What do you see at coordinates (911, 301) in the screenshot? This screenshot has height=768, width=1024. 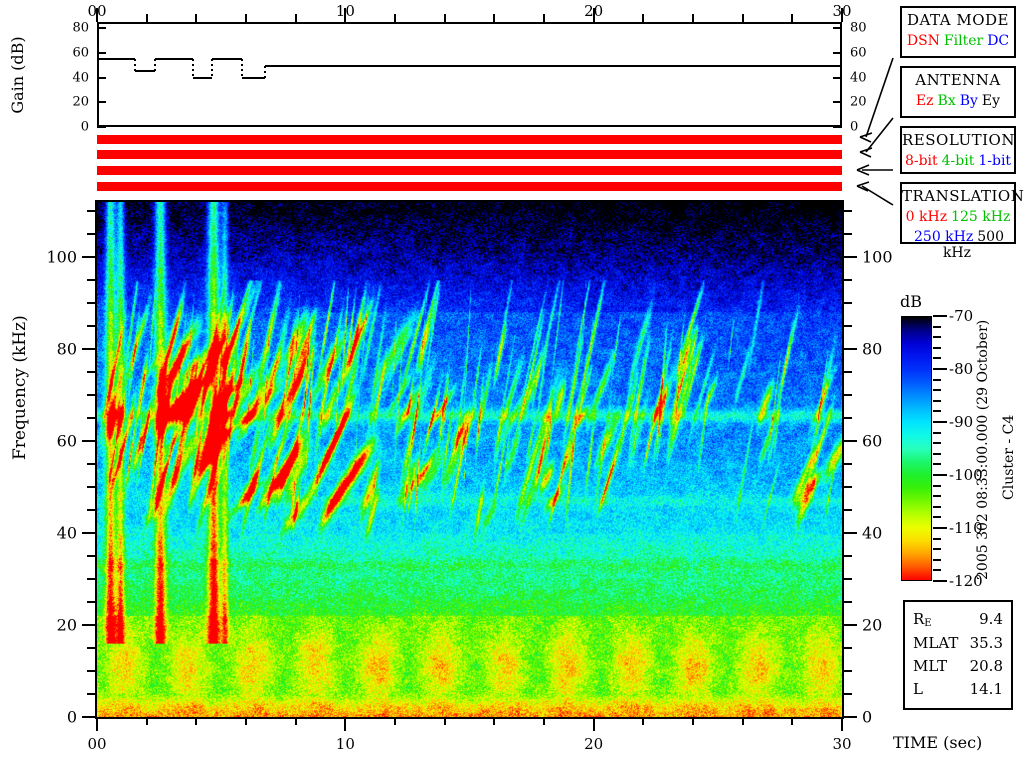 I see `colorbar-unit-label: dB` at bounding box center [911, 301].